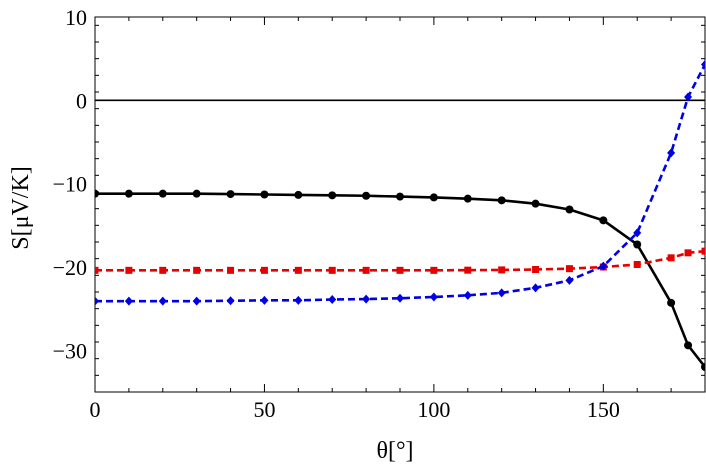 The height and width of the screenshot is (470, 706). What do you see at coordinates (264, 409) in the screenshot?
I see `x-tick-label: 50` at bounding box center [264, 409].